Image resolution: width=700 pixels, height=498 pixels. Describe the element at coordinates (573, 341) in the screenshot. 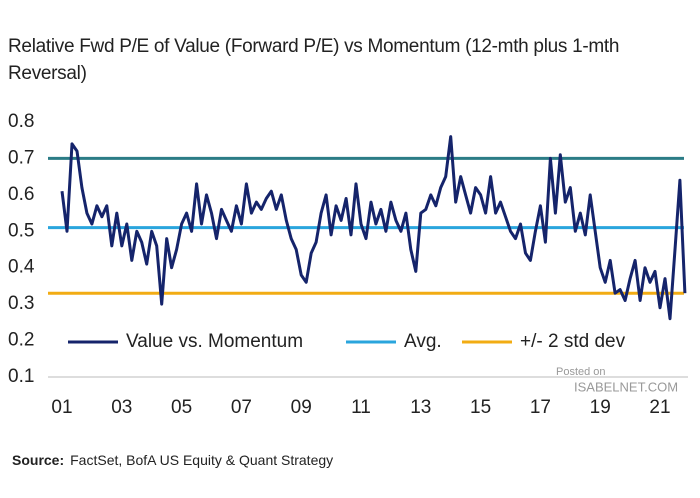

I see `legend-label: +/- 2 std dev` at that location.